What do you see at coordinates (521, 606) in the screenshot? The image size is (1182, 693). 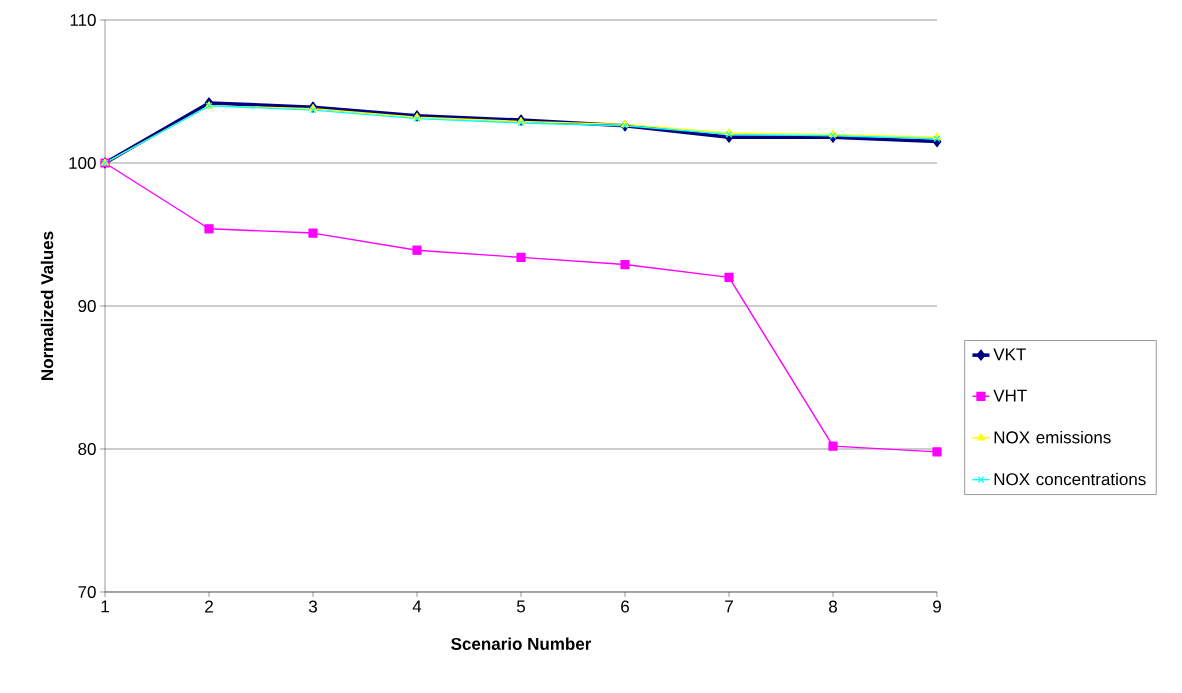 I see `x-tick-label: 5` at bounding box center [521, 606].